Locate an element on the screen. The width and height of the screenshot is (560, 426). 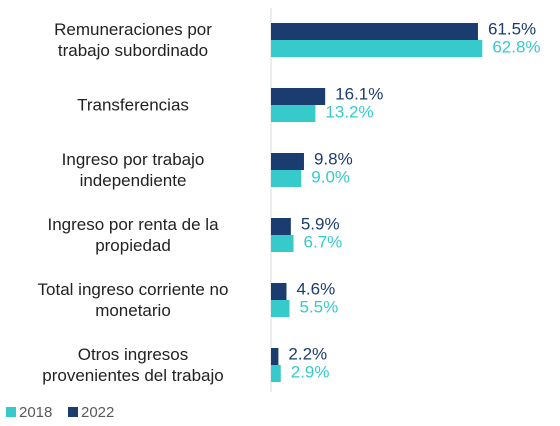
category-label: Remuneraciones por trabajo subordinado is located at coordinates (133, 40).